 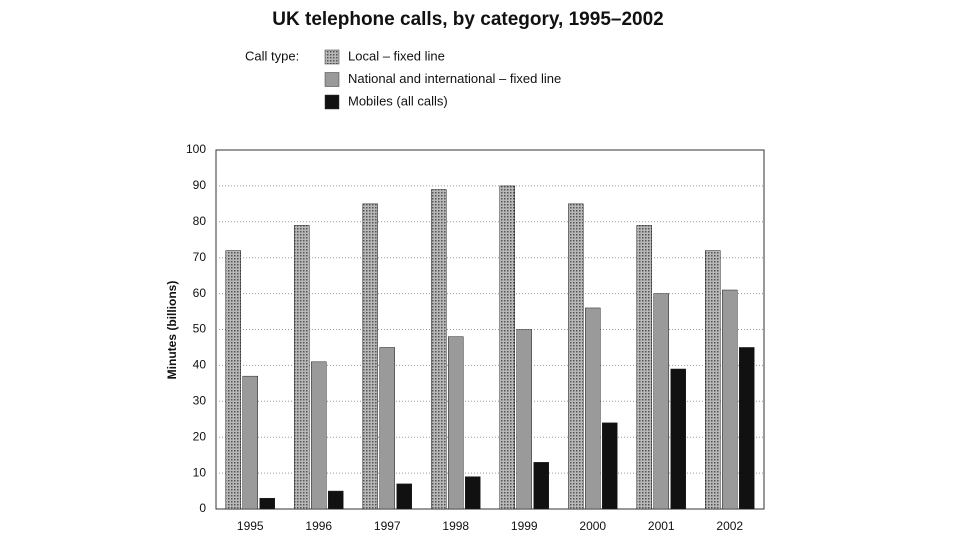 What do you see at coordinates (455, 526) in the screenshot?
I see `x-tick-label: 1998` at bounding box center [455, 526].